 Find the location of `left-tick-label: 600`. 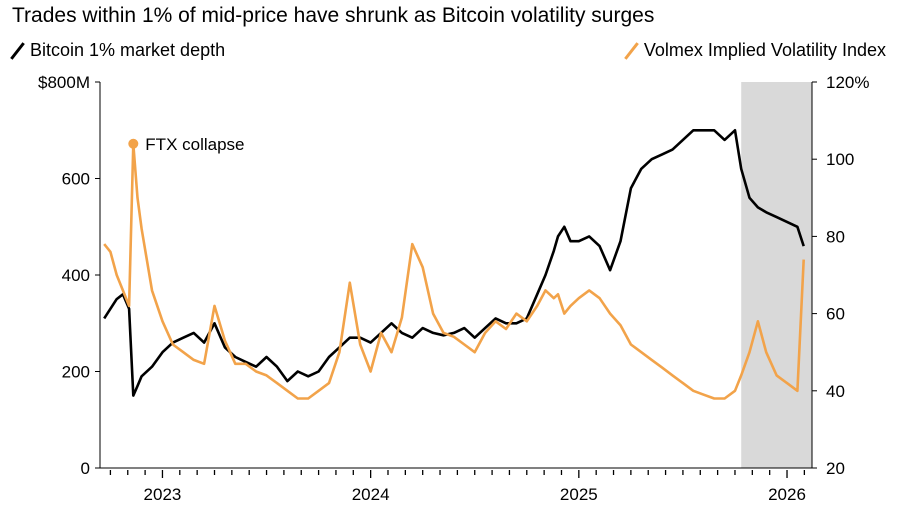

left-tick-label: 600 is located at coordinates (76, 179).